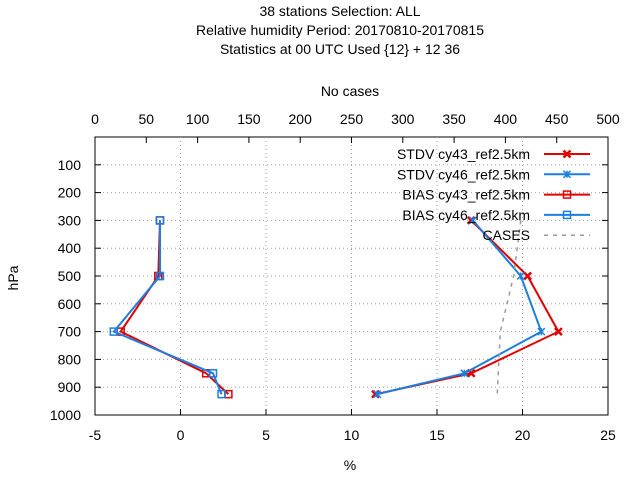  Describe the element at coordinates (454, 119) in the screenshot. I see `x2-tick-label: 350` at that location.